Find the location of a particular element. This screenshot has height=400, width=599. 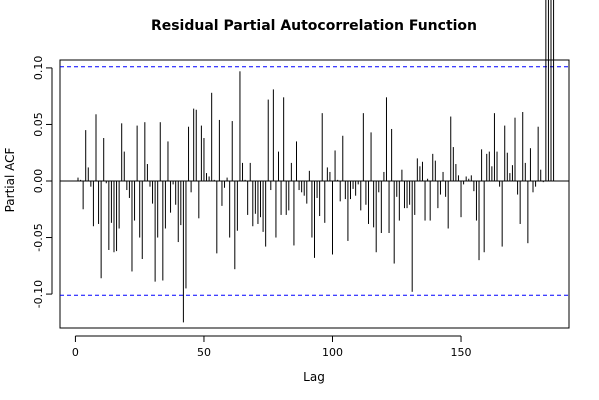

y-tick-label: 0.00 is located at coordinates (38, 181).